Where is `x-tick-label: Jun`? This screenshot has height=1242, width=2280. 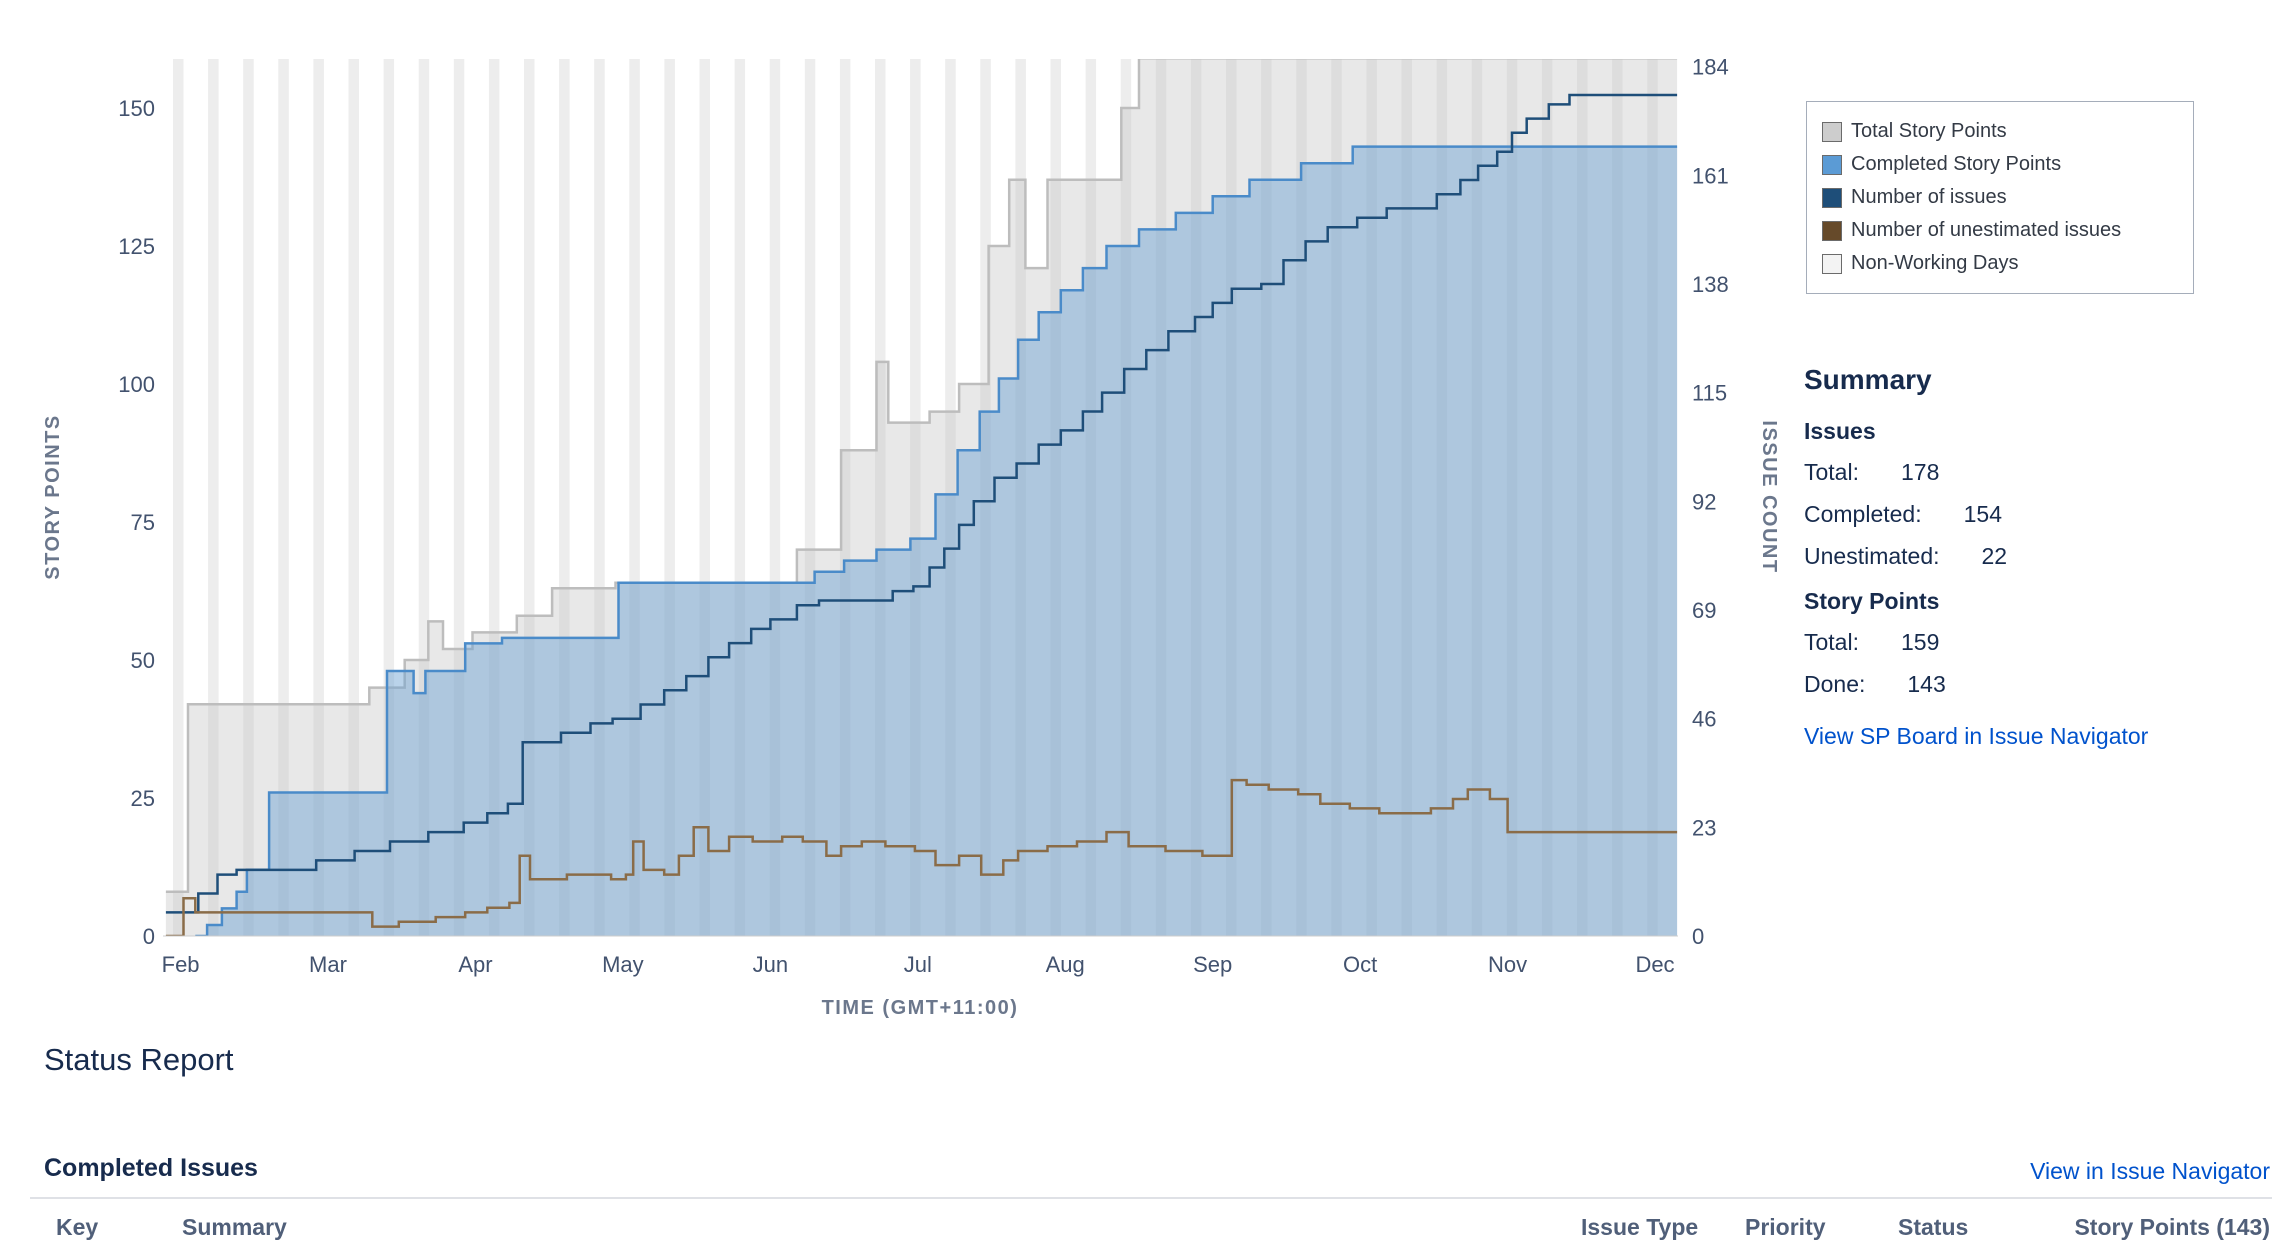 x-tick-label: Jun is located at coordinates (770, 964).